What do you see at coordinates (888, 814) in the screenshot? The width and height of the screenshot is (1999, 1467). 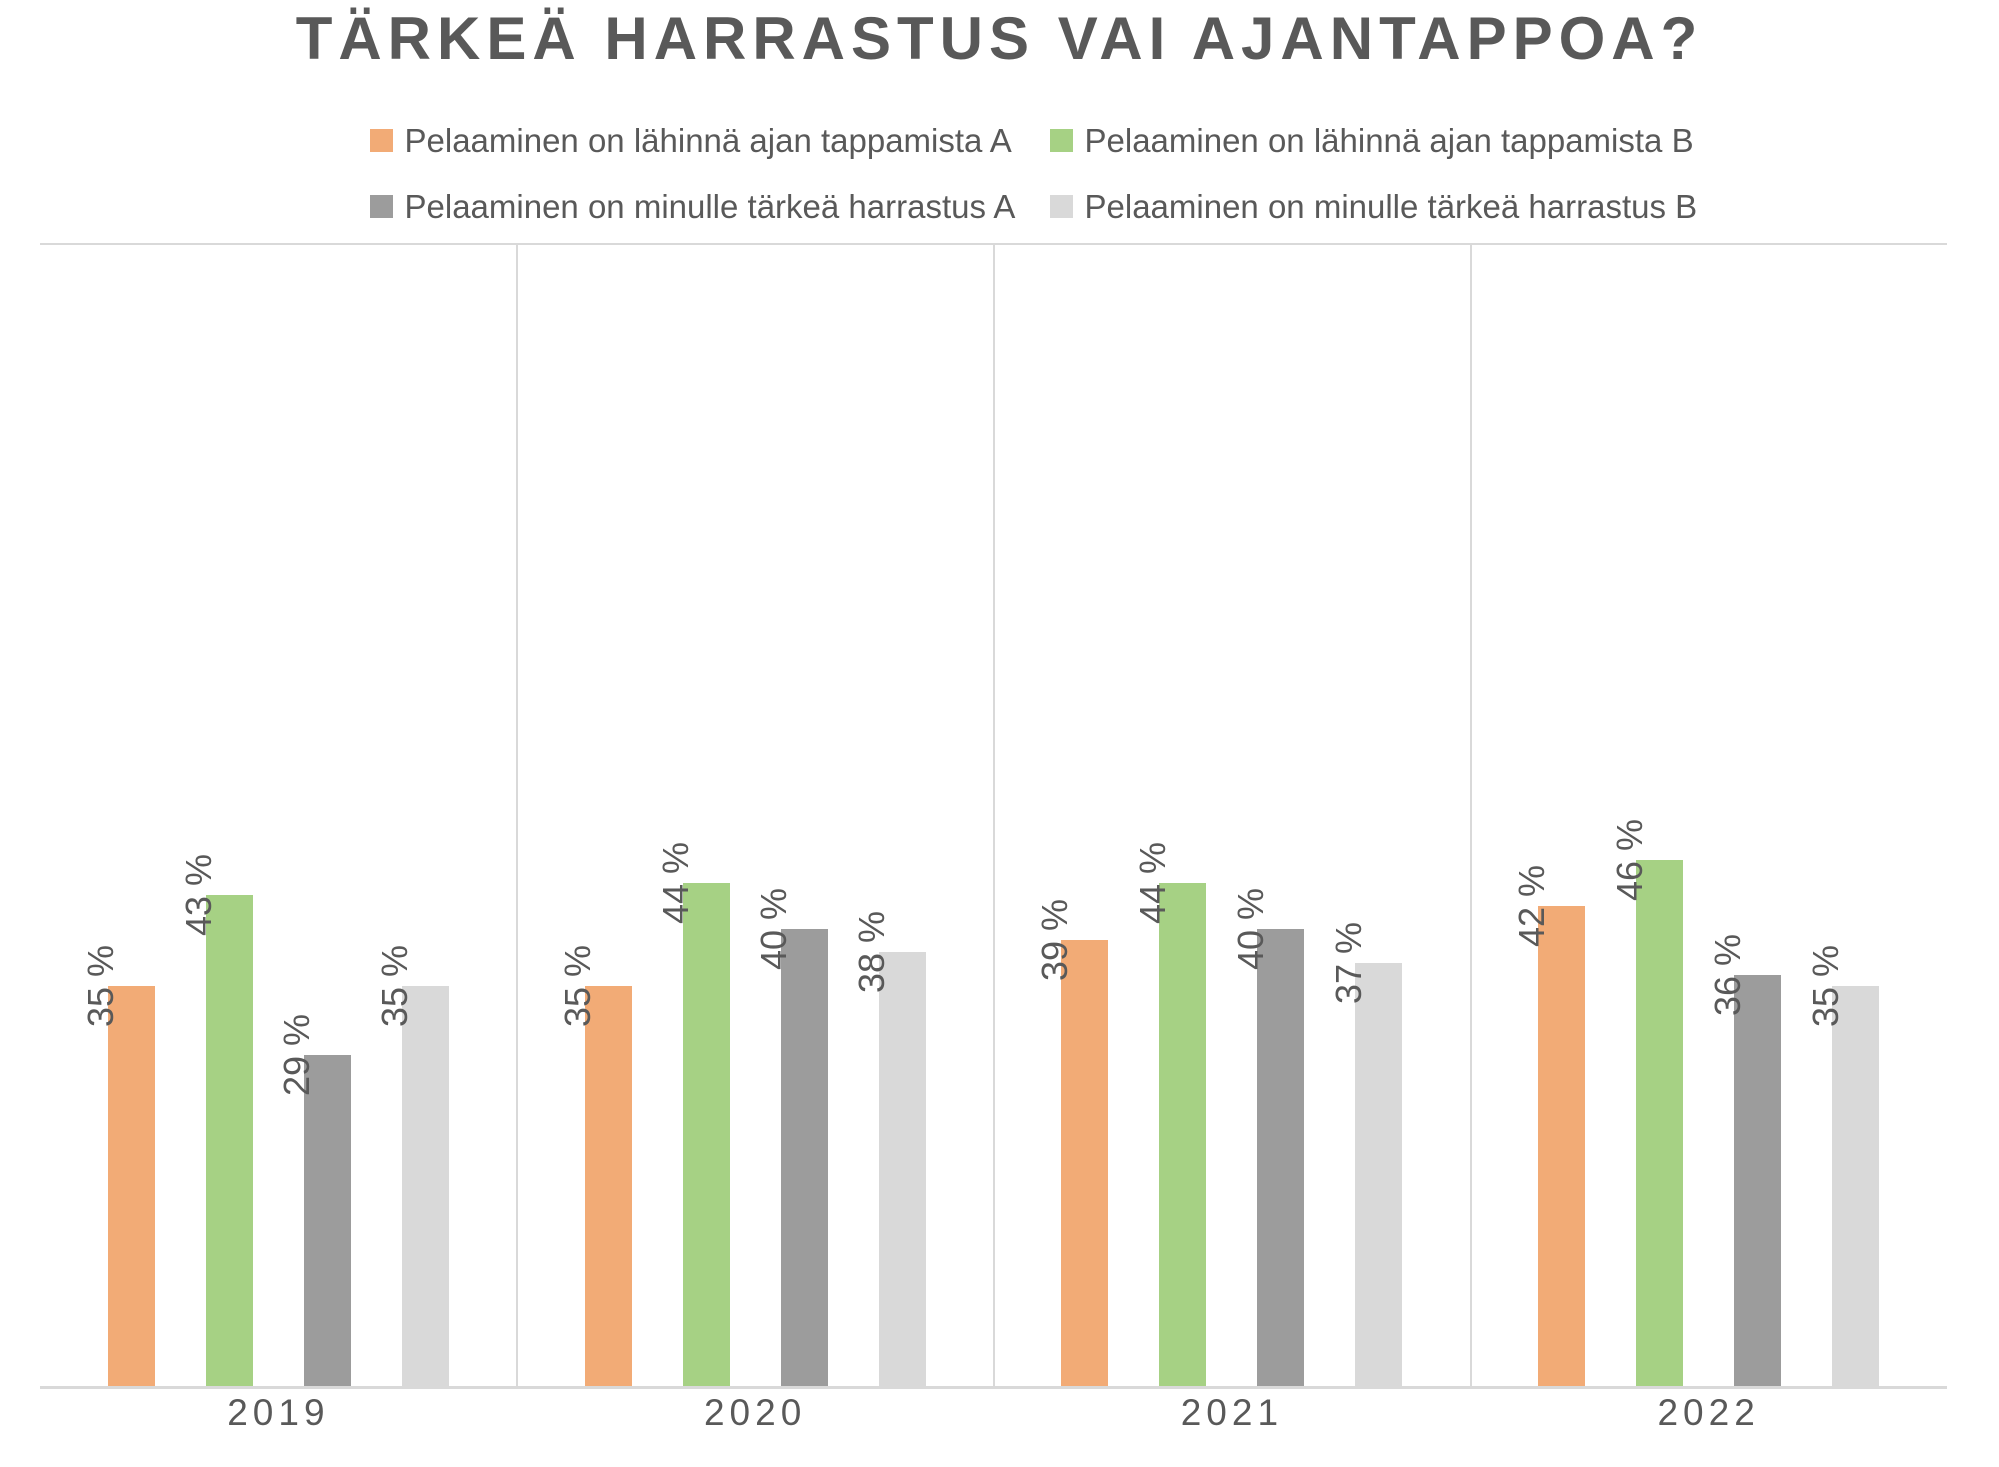 I see `bar-slot: 38 %` at bounding box center [888, 814].